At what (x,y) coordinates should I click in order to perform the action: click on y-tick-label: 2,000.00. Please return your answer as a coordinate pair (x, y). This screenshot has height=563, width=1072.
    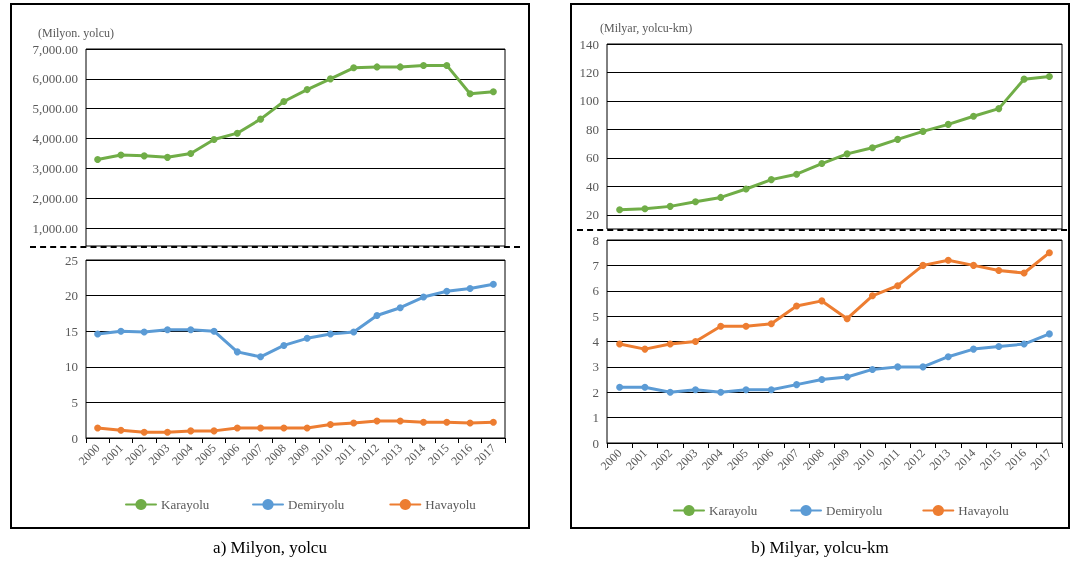
    Looking at the image, I should click on (55, 198).